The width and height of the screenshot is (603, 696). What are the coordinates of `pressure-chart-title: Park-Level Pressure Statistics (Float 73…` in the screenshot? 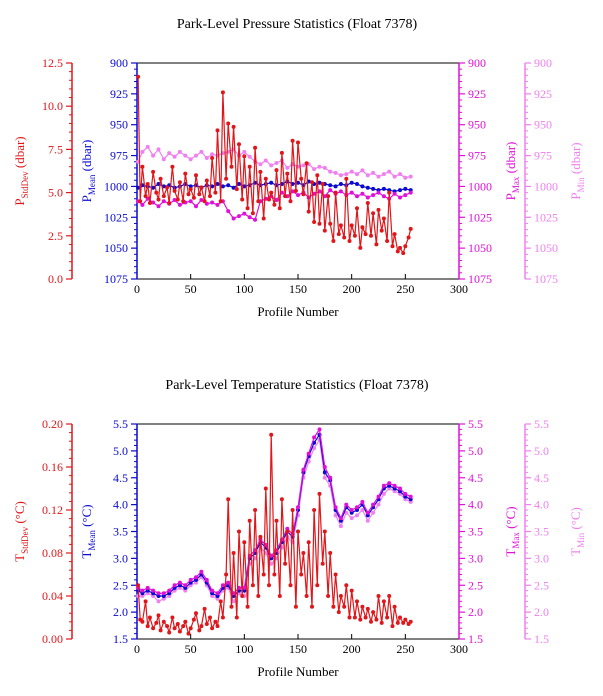 It's located at (297, 24).